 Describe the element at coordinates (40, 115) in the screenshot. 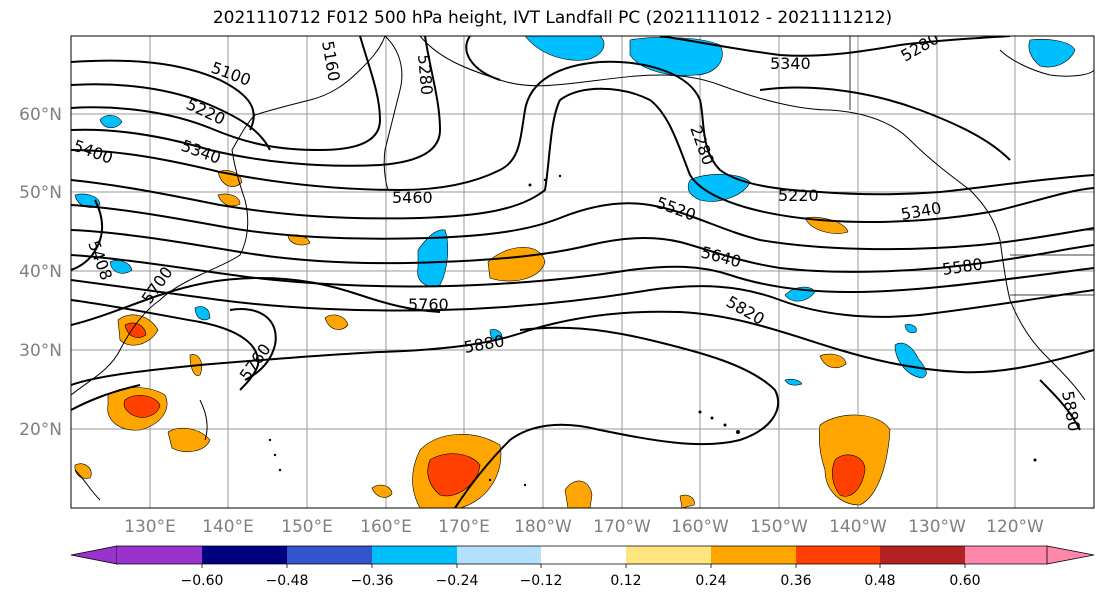

I see `lat-label: 60°N` at that location.